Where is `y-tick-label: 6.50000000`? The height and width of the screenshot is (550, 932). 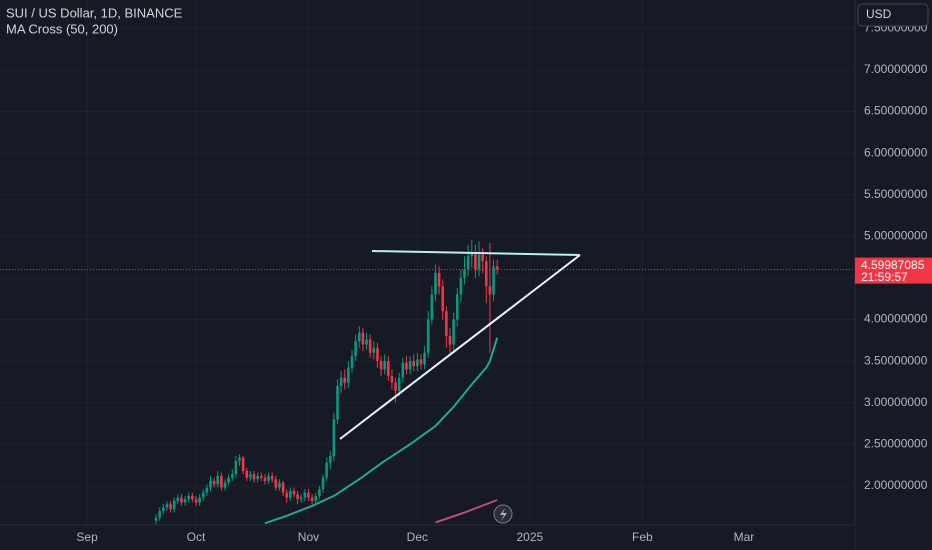 y-tick-label: 6.50000000 is located at coordinates (896, 111).